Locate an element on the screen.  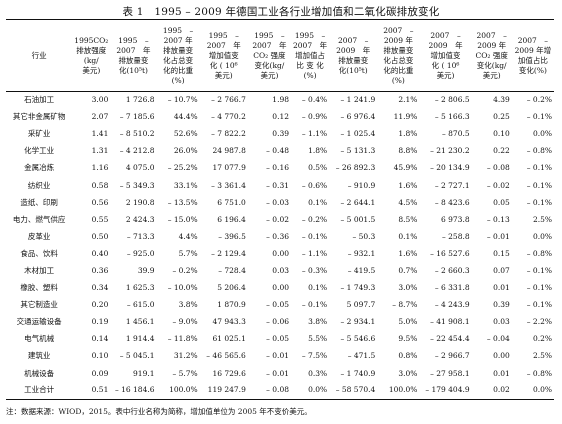
value-cell: 0.34 is located at coordinates (100, 288).